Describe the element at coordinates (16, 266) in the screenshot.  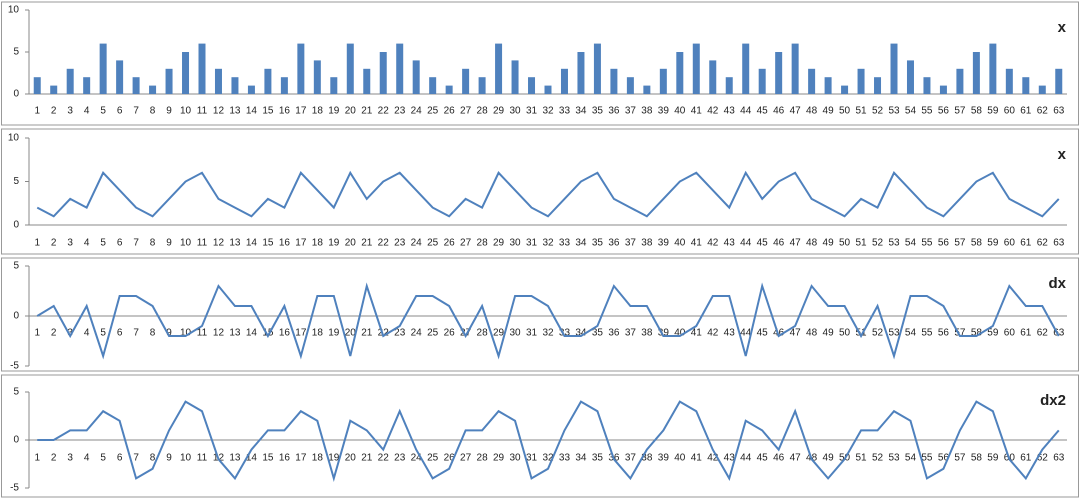
I see `y-tick-label: 5` at that location.